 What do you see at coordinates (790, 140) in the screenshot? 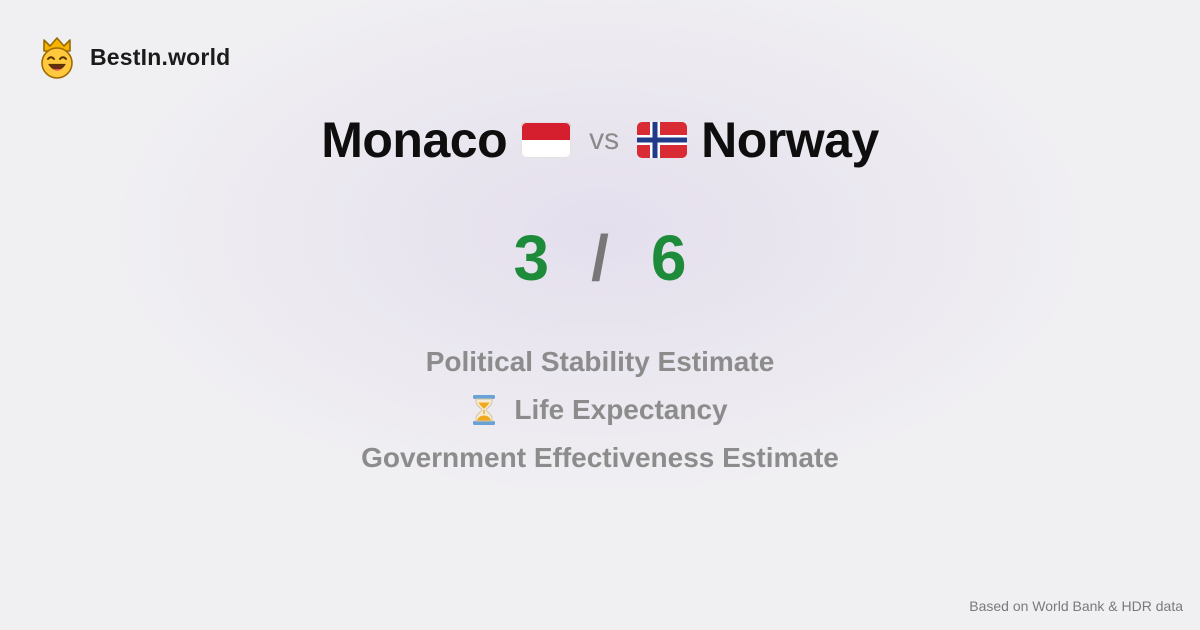
I see `country-b-name: Norway` at bounding box center [790, 140].